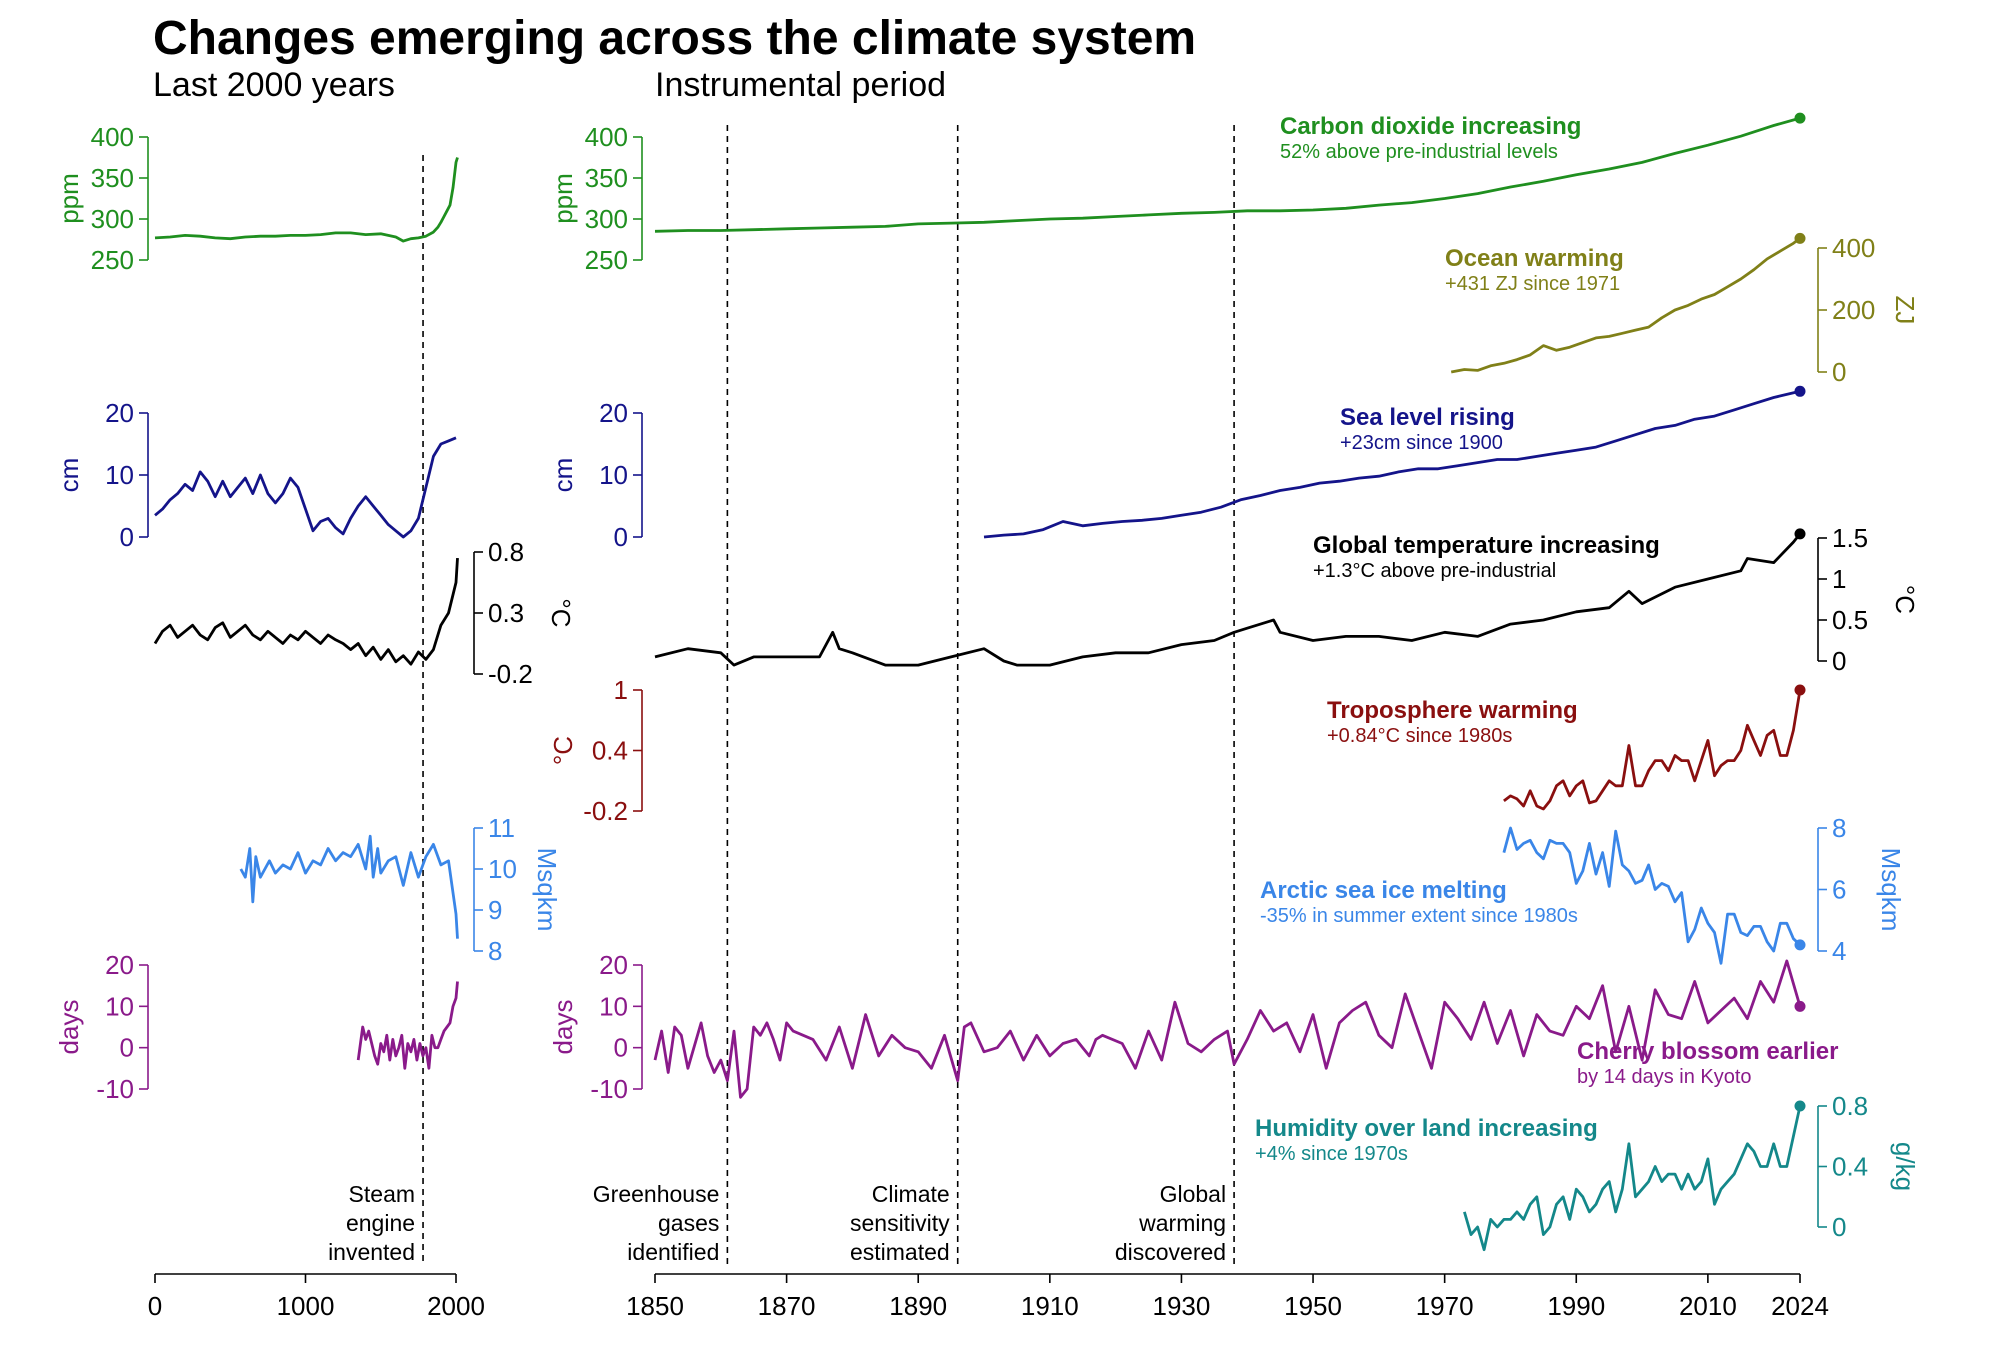 This screenshot has height=1368, width=2000. Describe the element at coordinates (112, 137) in the screenshot. I see `y-tick-label-co2_paleo: 400` at that location.